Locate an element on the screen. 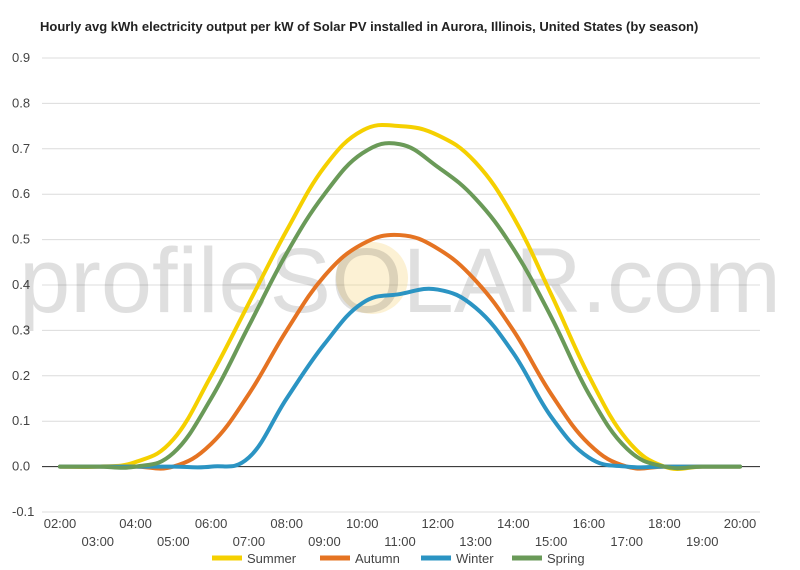 The height and width of the screenshot is (570, 800). x-tick-label: 06:00 is located at coordinates (211, 523).